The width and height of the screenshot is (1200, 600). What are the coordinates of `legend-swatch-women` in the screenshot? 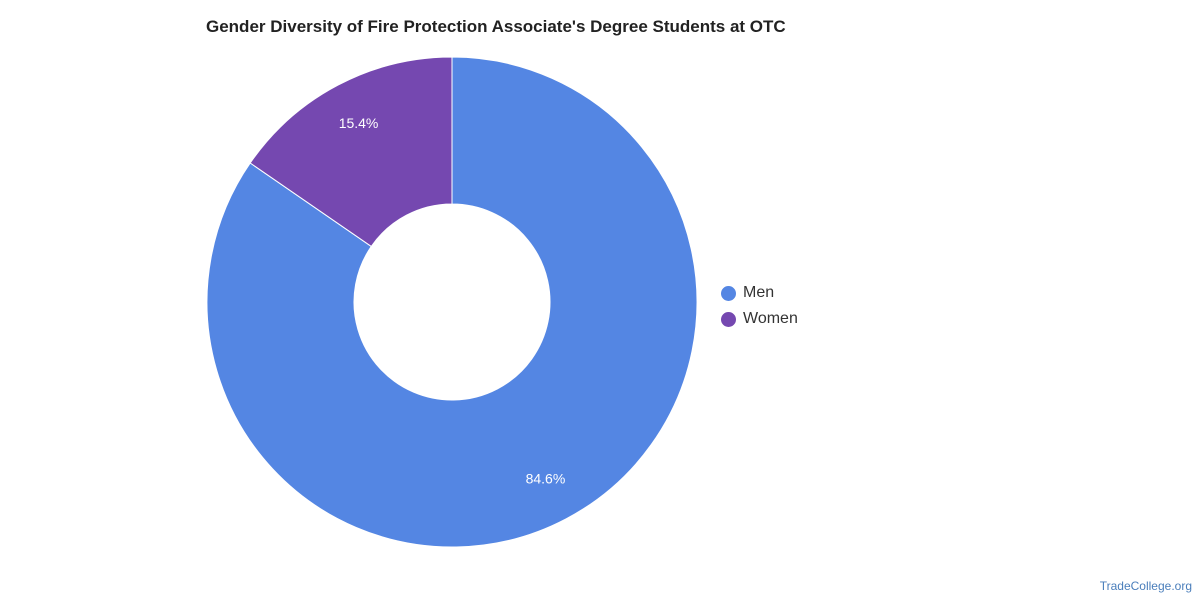 It's located at (728, 319).